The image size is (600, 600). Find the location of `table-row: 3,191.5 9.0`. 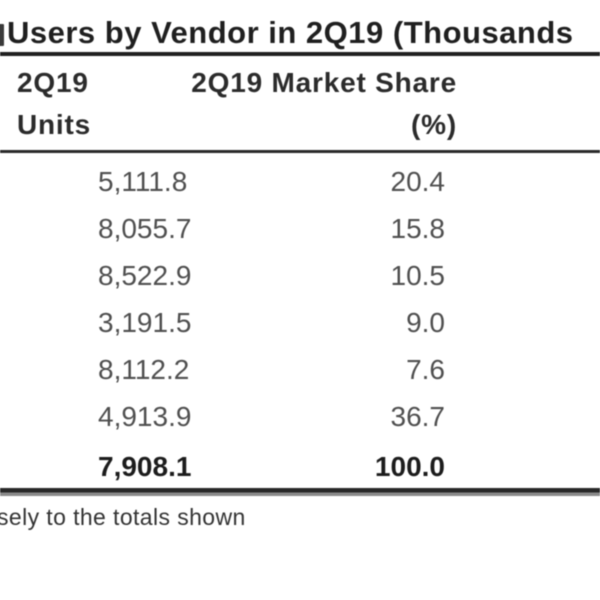

table-row: 3,191.5 9.0 is located at coordinates (300, 322).